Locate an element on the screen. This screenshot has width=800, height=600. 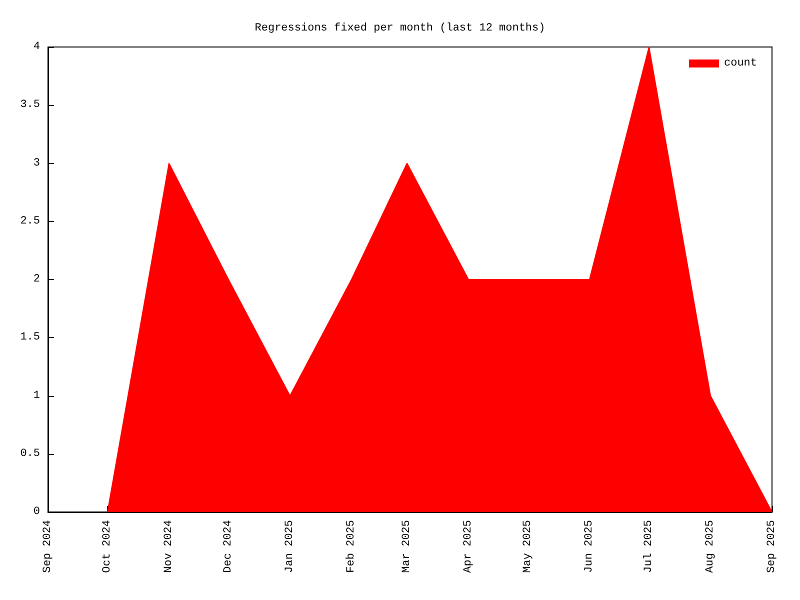
x-tick-label: Apr 2025 is located at coordinates (468, 546).